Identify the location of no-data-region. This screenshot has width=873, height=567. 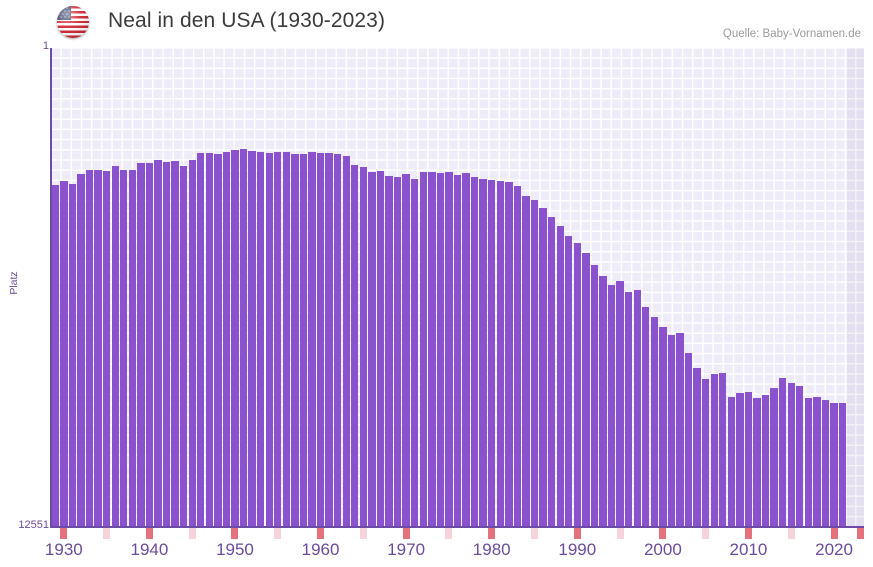
(855, 287).